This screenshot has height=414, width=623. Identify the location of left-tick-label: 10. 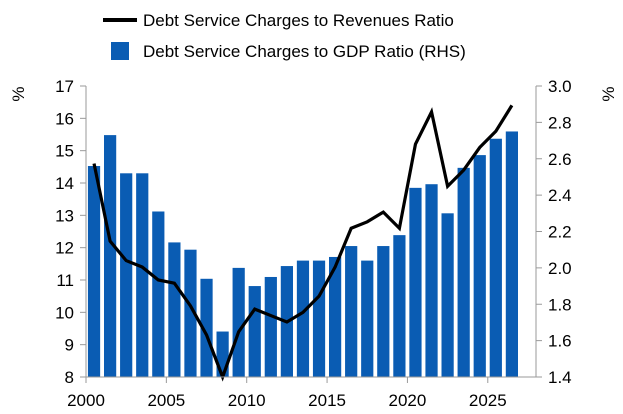
(64, 312).